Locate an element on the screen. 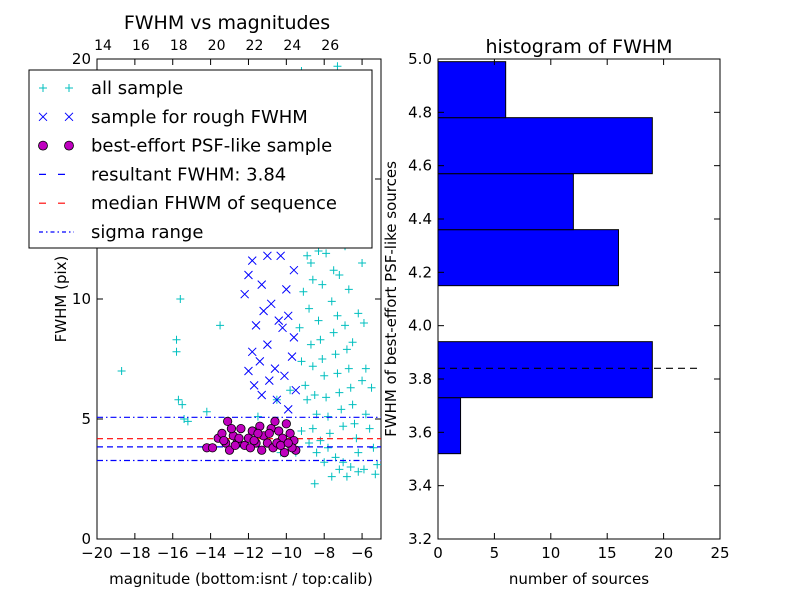  scatter-title: FWHM vs magnitudes is located at coordinates (227, 23).